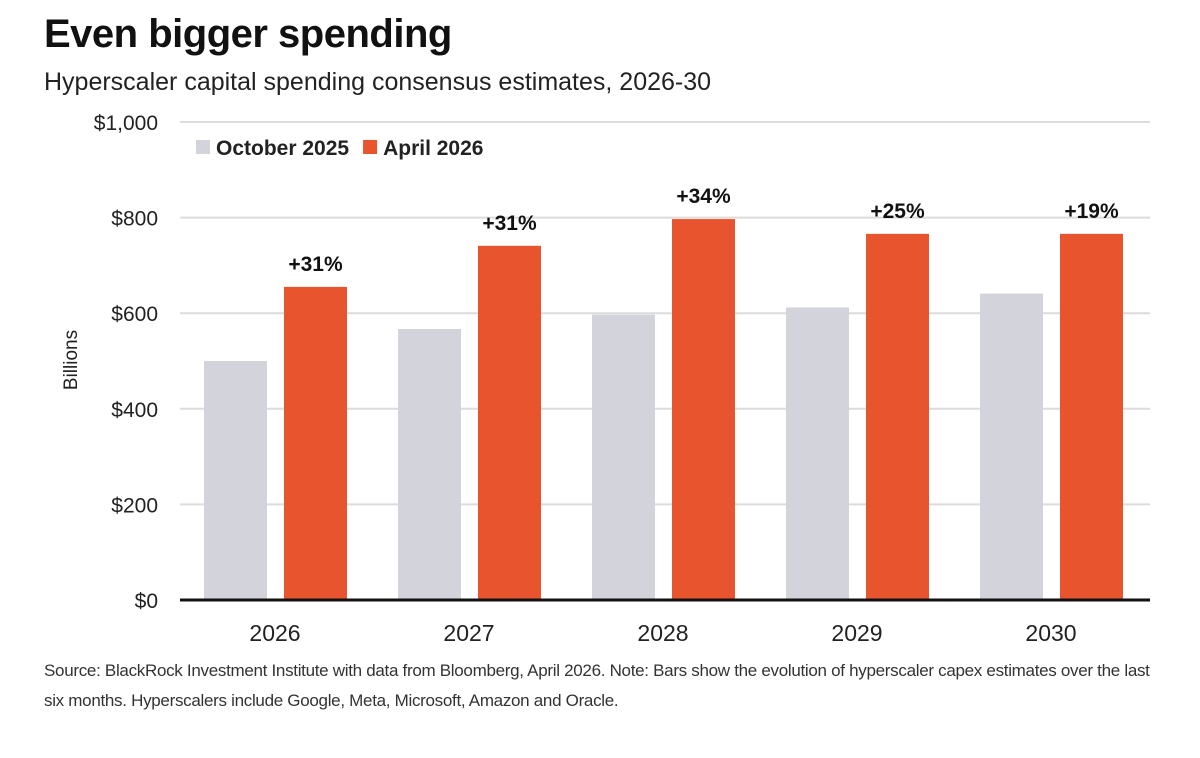 The width and height of the screenshot is (1200, 758). Describe the element at coordinates (897, 211) in the screenshot. I see `data-label: +25%` at that location.